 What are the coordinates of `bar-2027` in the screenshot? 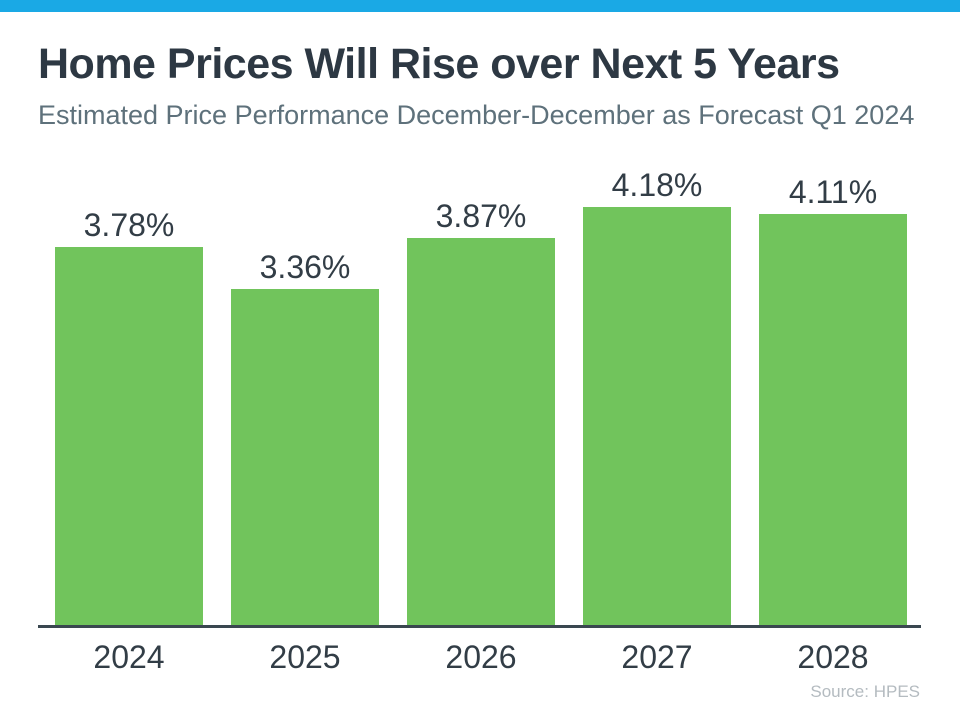 It's located at (657, 416).